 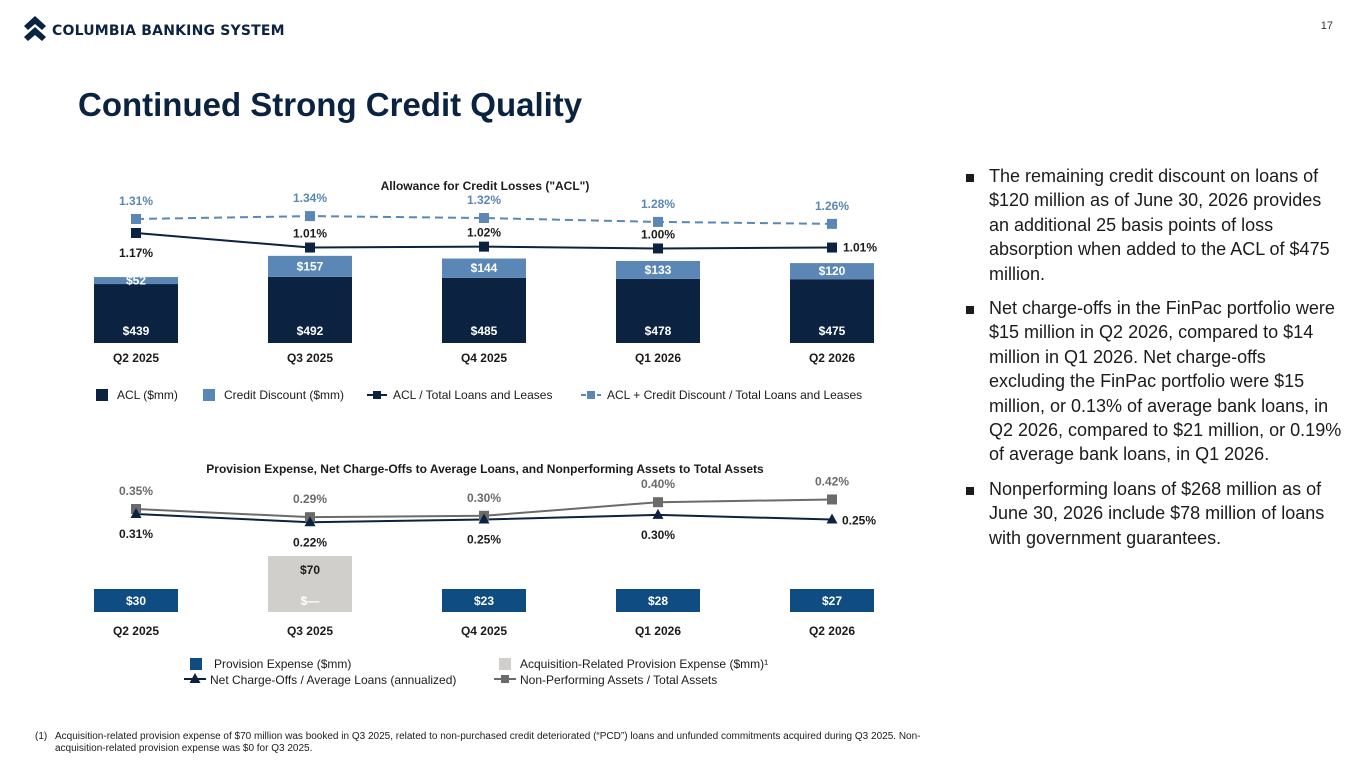 What do you see at coordinates (484, 233) in the screenshot?
I see `data-label-acl-ratio: 1.02%` at bounding box center [484, 233].